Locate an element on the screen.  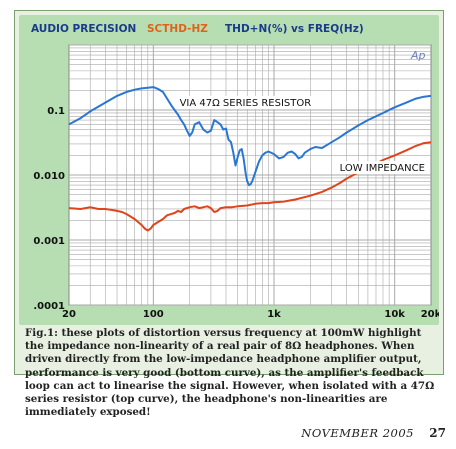
series-labels: VIA 47Ω SERIES RESISTOR LOW IMPEDANCE is located at coordinates (300, 135).